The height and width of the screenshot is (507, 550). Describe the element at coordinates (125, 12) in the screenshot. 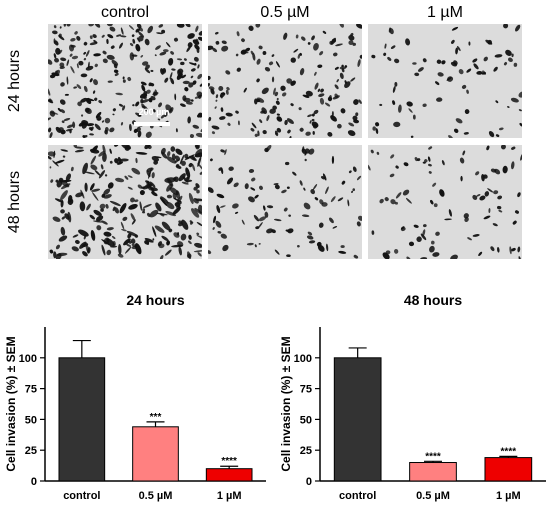

I see `column-header-control: control` at that location.